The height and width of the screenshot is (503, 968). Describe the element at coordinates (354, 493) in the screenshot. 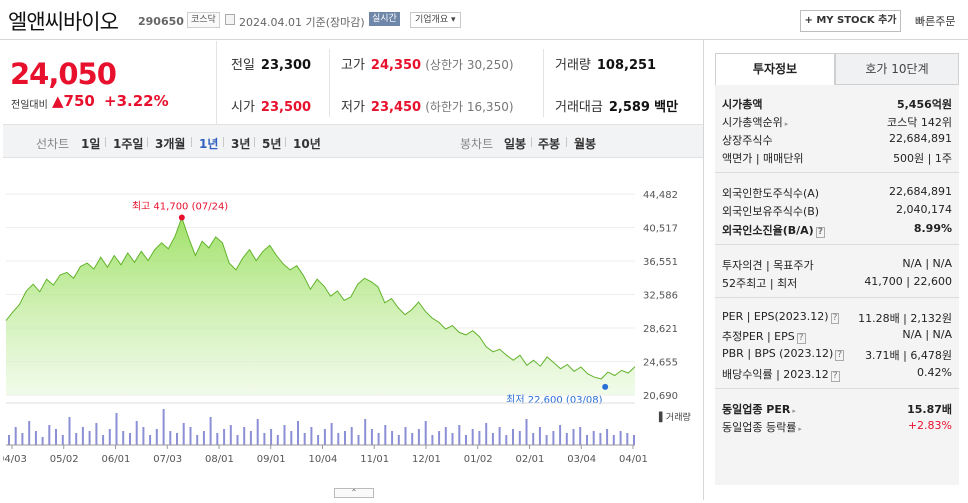

I see `chart-expand-button: ⌃` at that location.